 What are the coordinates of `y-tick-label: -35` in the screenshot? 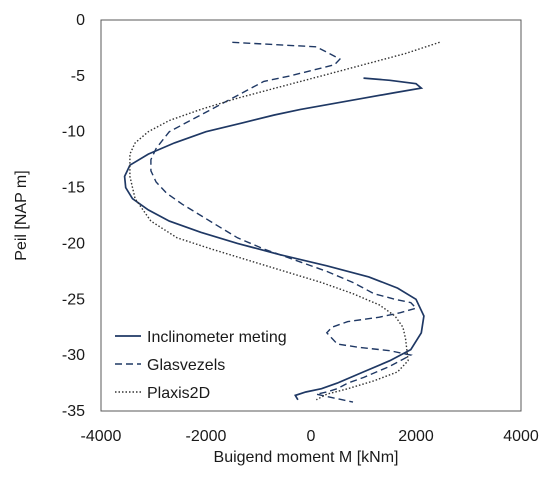 It's located at (73, 411).